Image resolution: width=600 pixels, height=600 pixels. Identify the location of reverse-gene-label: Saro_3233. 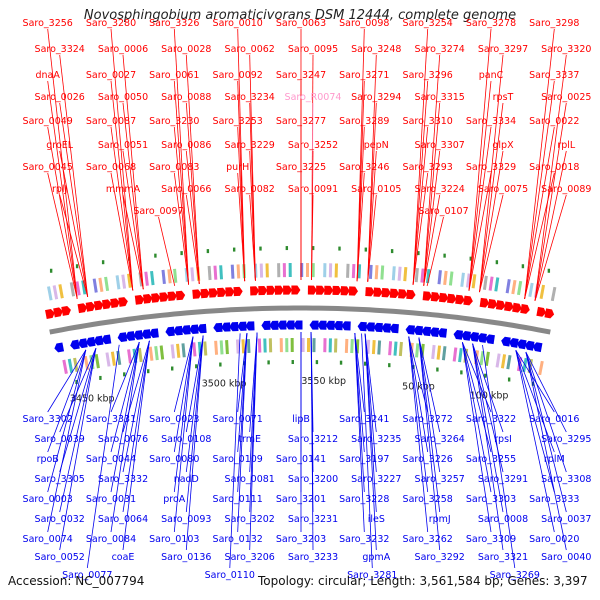
(313, 557).